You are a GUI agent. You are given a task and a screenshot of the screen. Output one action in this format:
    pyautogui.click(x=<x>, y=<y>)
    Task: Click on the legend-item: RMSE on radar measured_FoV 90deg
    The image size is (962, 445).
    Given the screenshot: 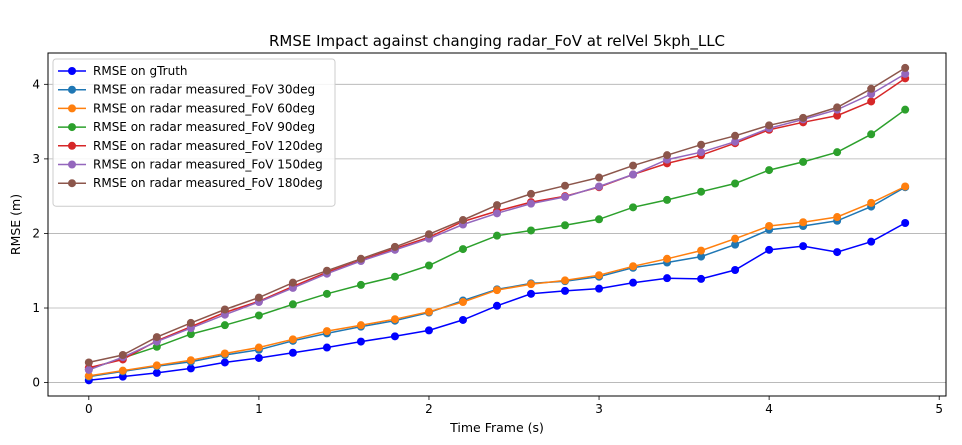 What is the action you would take?
    pyautogui.click(x=186, y=127)
    